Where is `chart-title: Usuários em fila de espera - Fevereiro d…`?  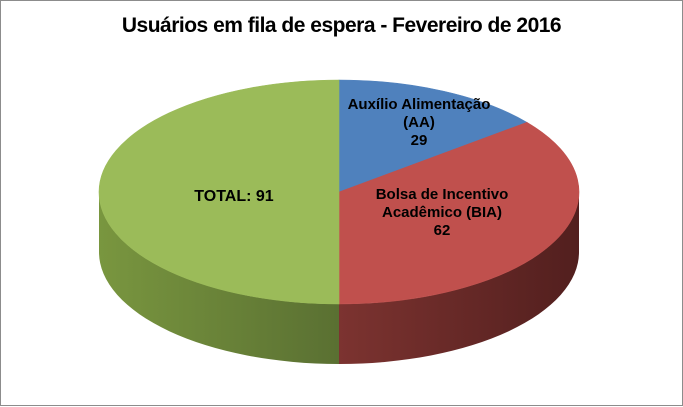 chart-title: Usuários em fila de espera - Fevereiro d… is located at coordinates (341, 25).